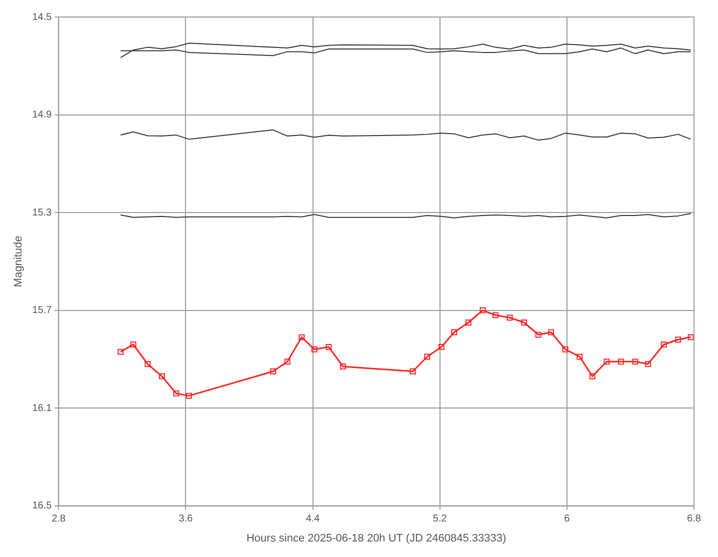  What do you see at coordinates (59, 519) in the screenshot?
I see `x-tick-label: 2.8` at bounding box center [59, 519].